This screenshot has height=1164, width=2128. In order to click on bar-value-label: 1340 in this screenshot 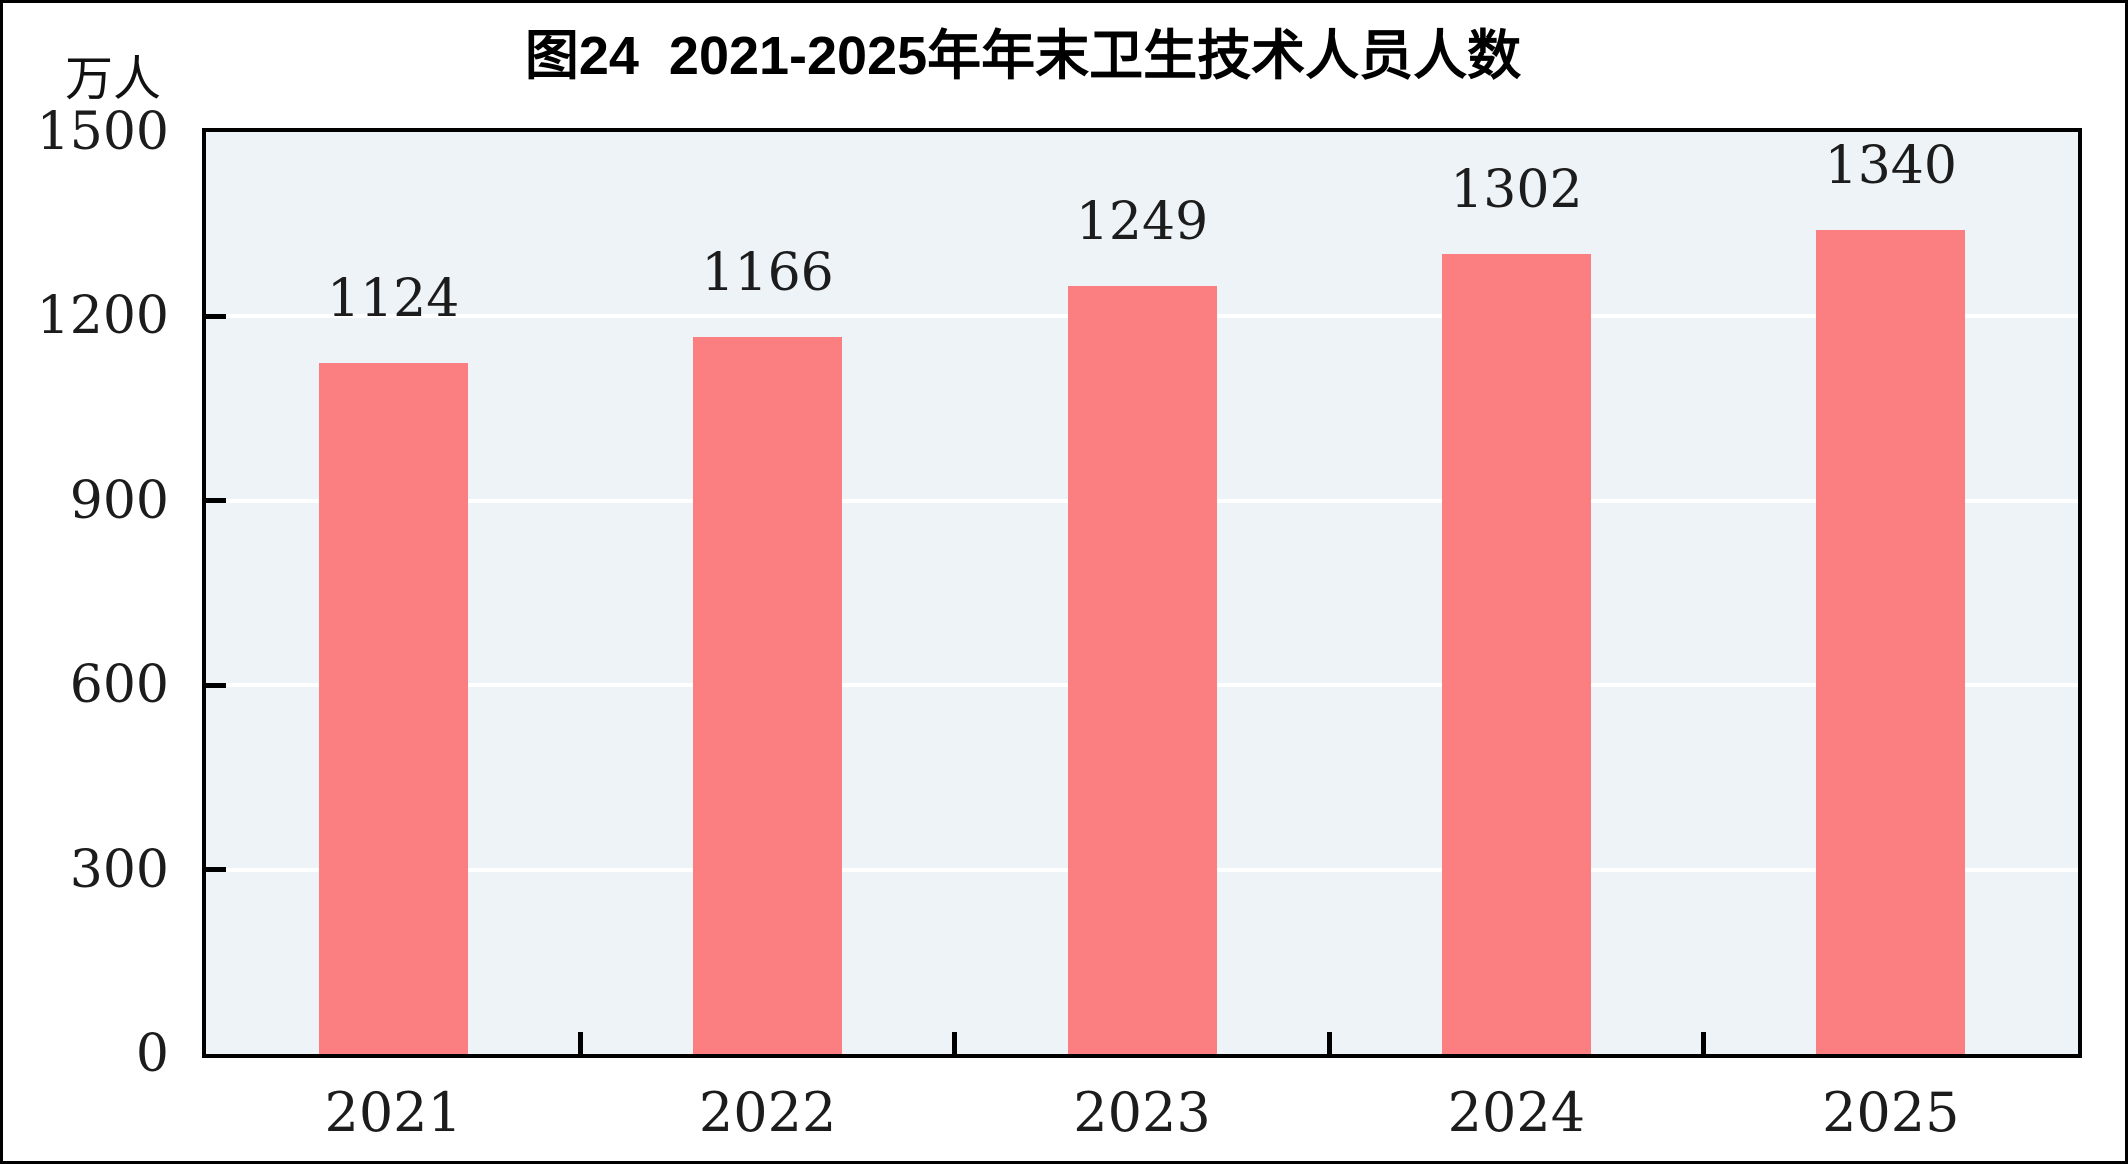, I will do `click(1890, 166)`.